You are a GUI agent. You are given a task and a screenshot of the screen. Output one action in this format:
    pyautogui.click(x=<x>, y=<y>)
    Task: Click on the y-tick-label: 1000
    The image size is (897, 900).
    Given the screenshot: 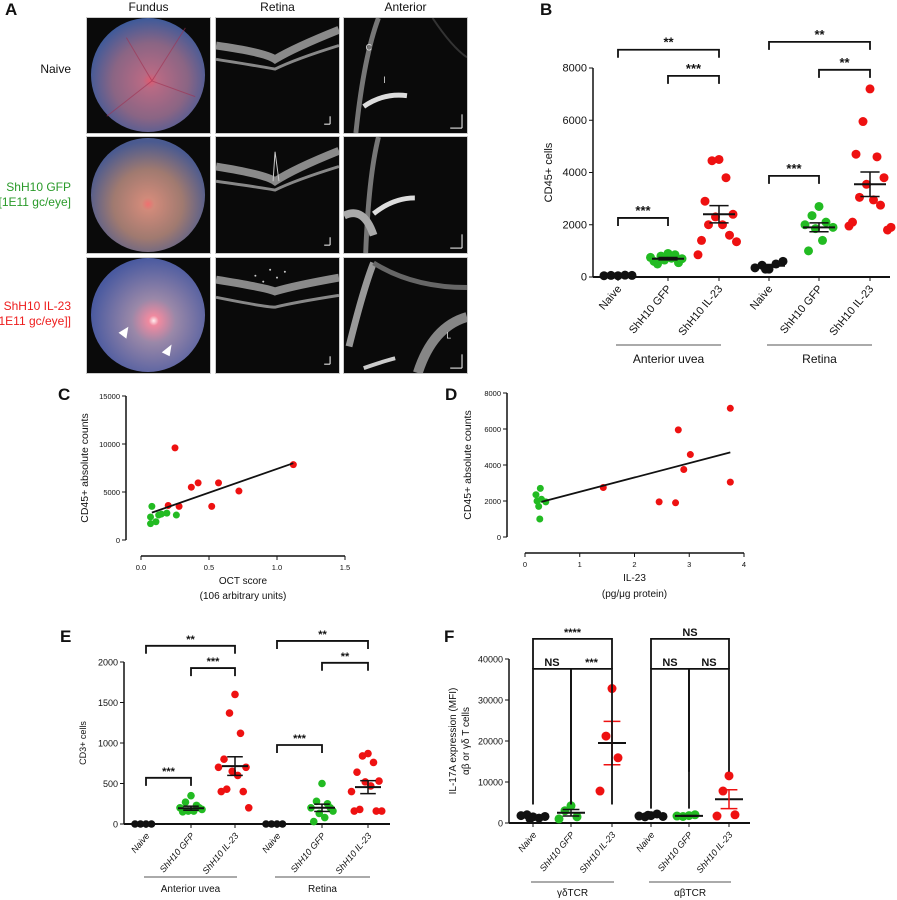 What is the action you would take?
    pyautogui.click(x=108, y=744)
    